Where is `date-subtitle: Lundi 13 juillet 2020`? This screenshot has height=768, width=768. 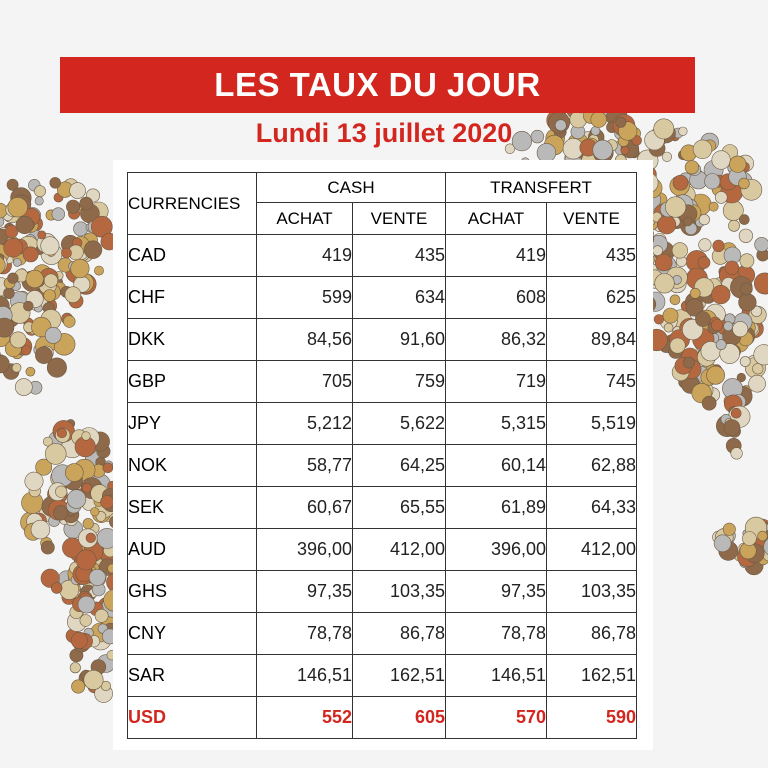
date-subtitle: Lundi 13 juillet 2020 is located at coordinates (384, 133).